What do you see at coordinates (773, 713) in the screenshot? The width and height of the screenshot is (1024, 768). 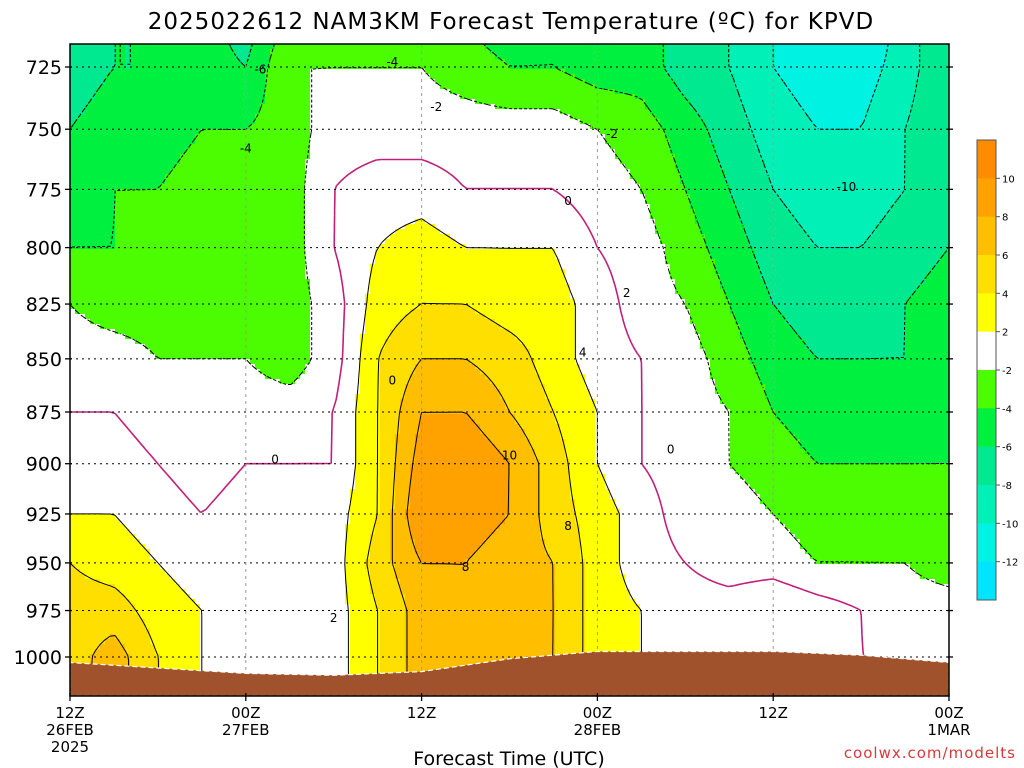 I see `x-tick-label: 12Z` at bounding box center [773, 713].